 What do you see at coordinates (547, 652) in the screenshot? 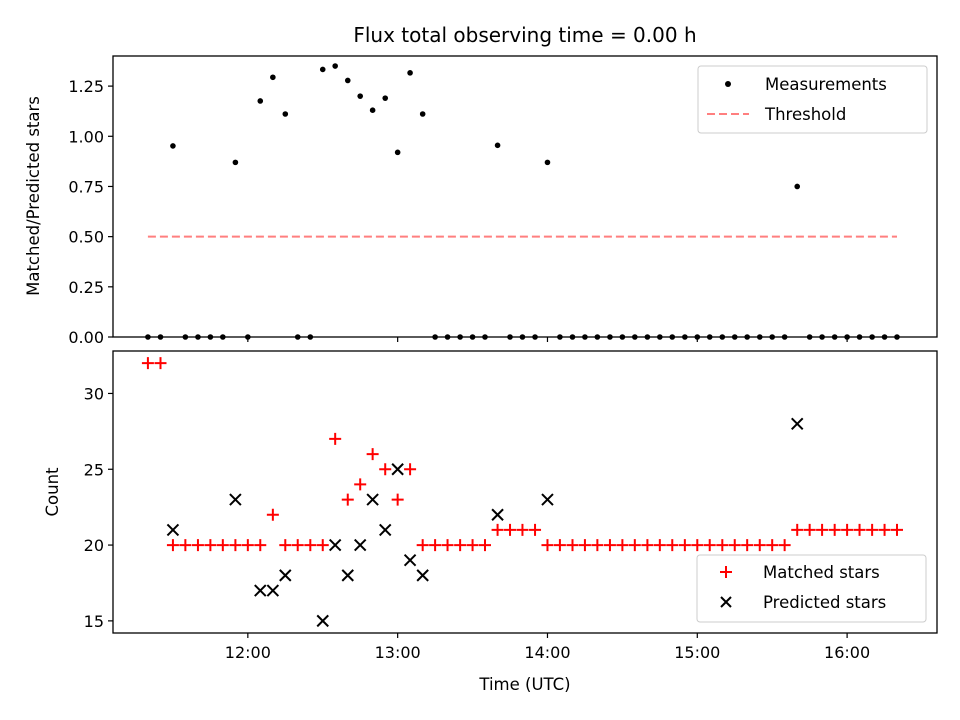
I see `bottom-xtick-label: 14:00` at bounding box center [547, 652].